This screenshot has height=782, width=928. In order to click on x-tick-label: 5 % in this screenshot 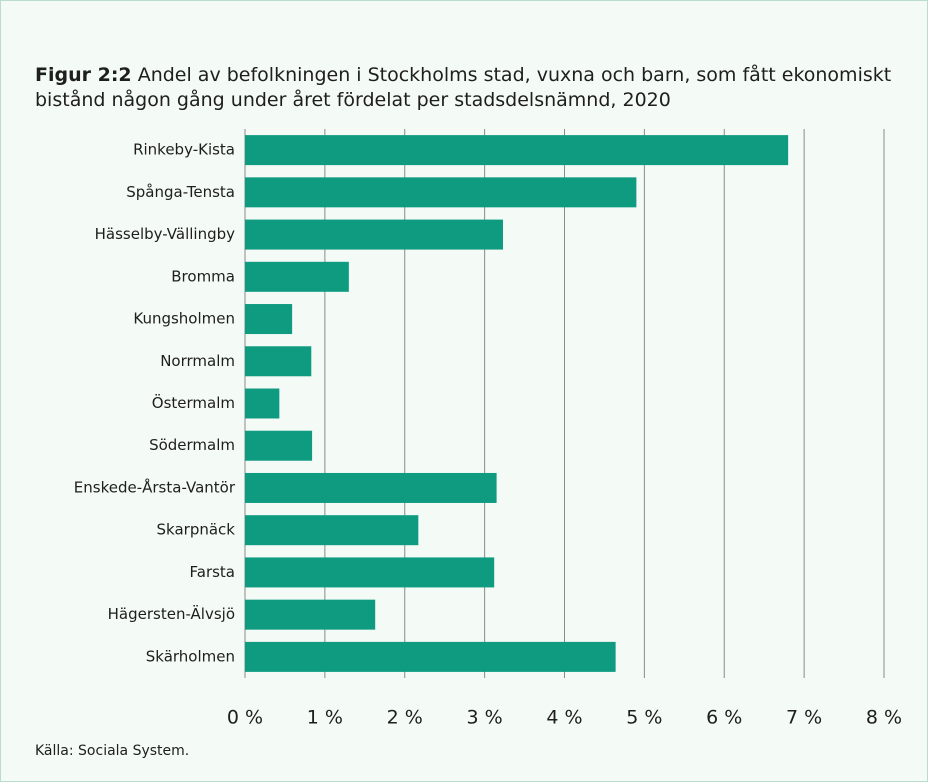, I will do `click(644, 718)`.